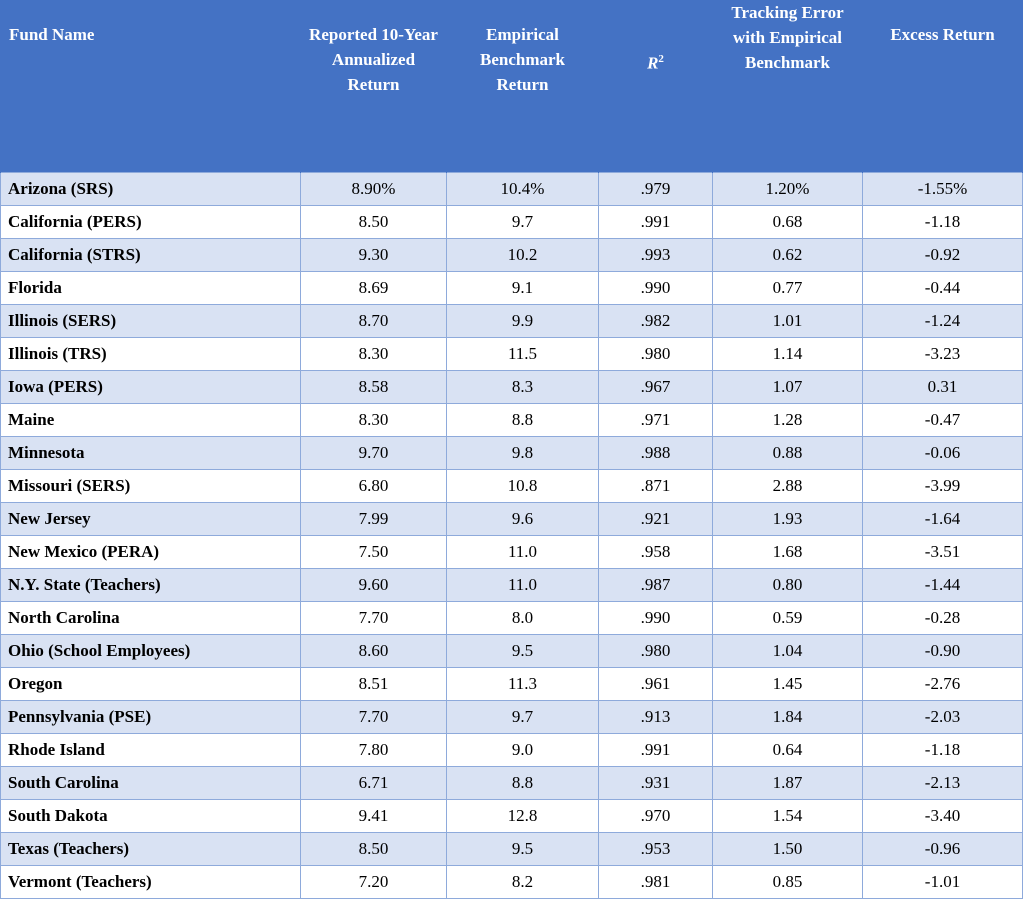 This screenshot has height=899, width=1024. Describe the element at coordinates (787, 783) in the screenshot. I see `tracking-error-cell: 1.87` at that location.